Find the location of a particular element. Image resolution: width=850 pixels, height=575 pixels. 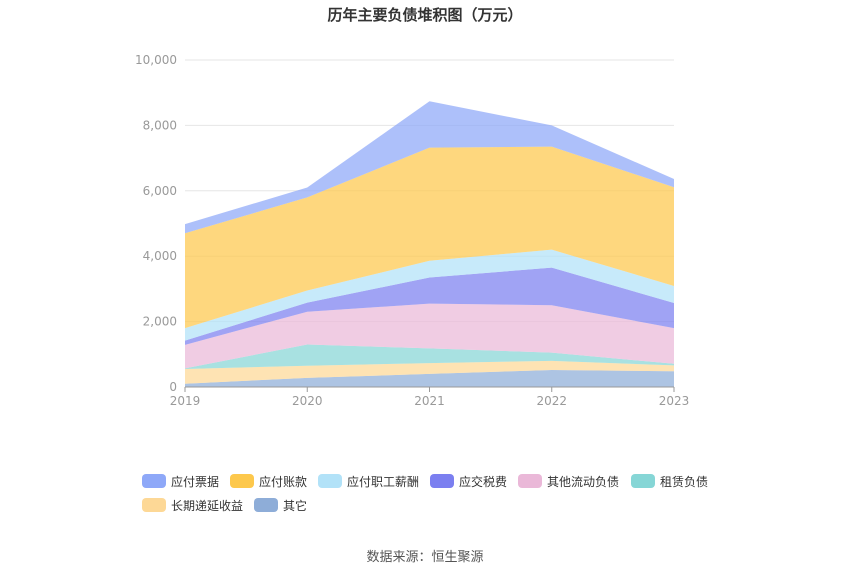

x-axis: 2019 2020 2021 2022 2023 is located at coordinates (430, 397).